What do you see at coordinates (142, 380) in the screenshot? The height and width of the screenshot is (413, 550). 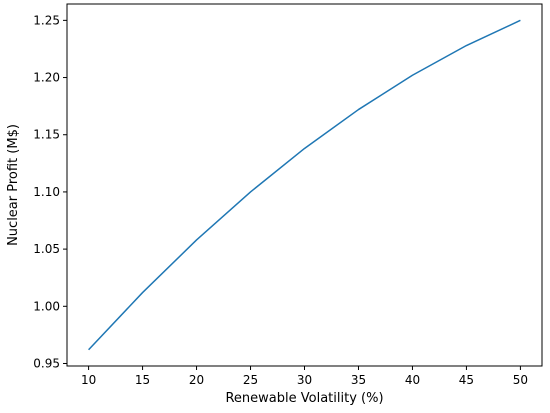 I see `x-tick-label: 15` at bounding box center [142, 380].